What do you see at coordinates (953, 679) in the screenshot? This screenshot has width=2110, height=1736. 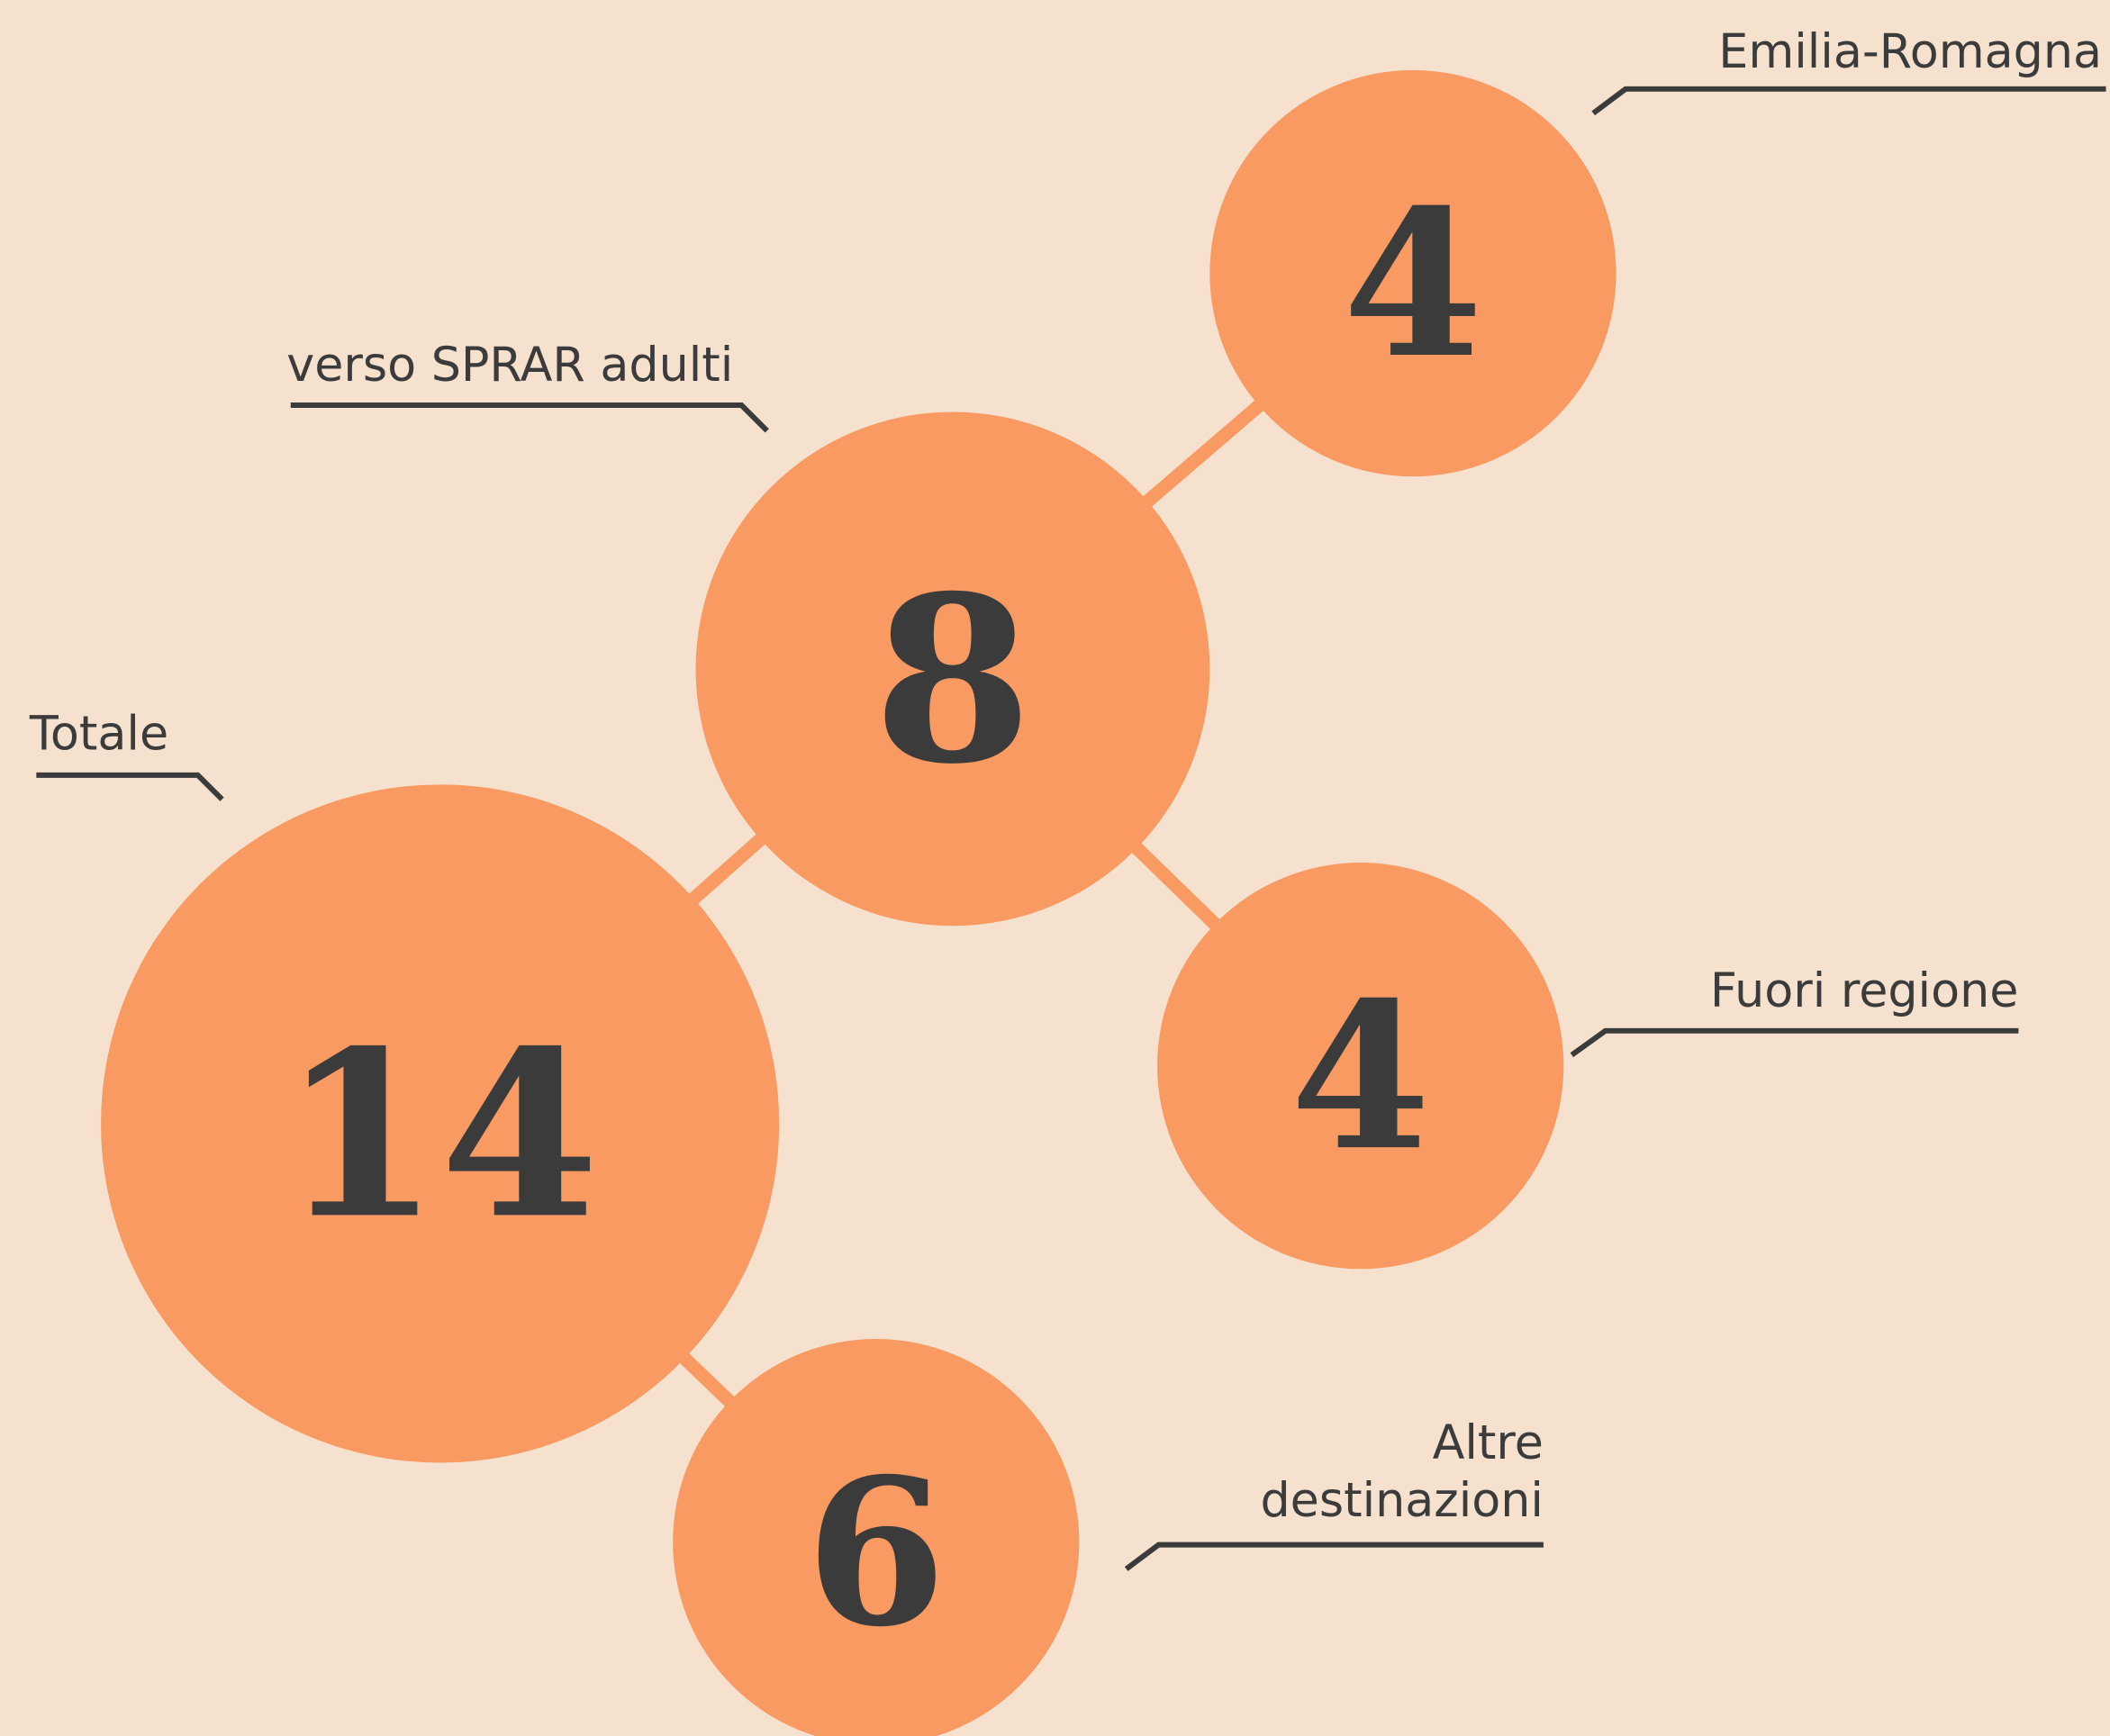 I see `bubble-value: 8` at bounding box center [953, 679].